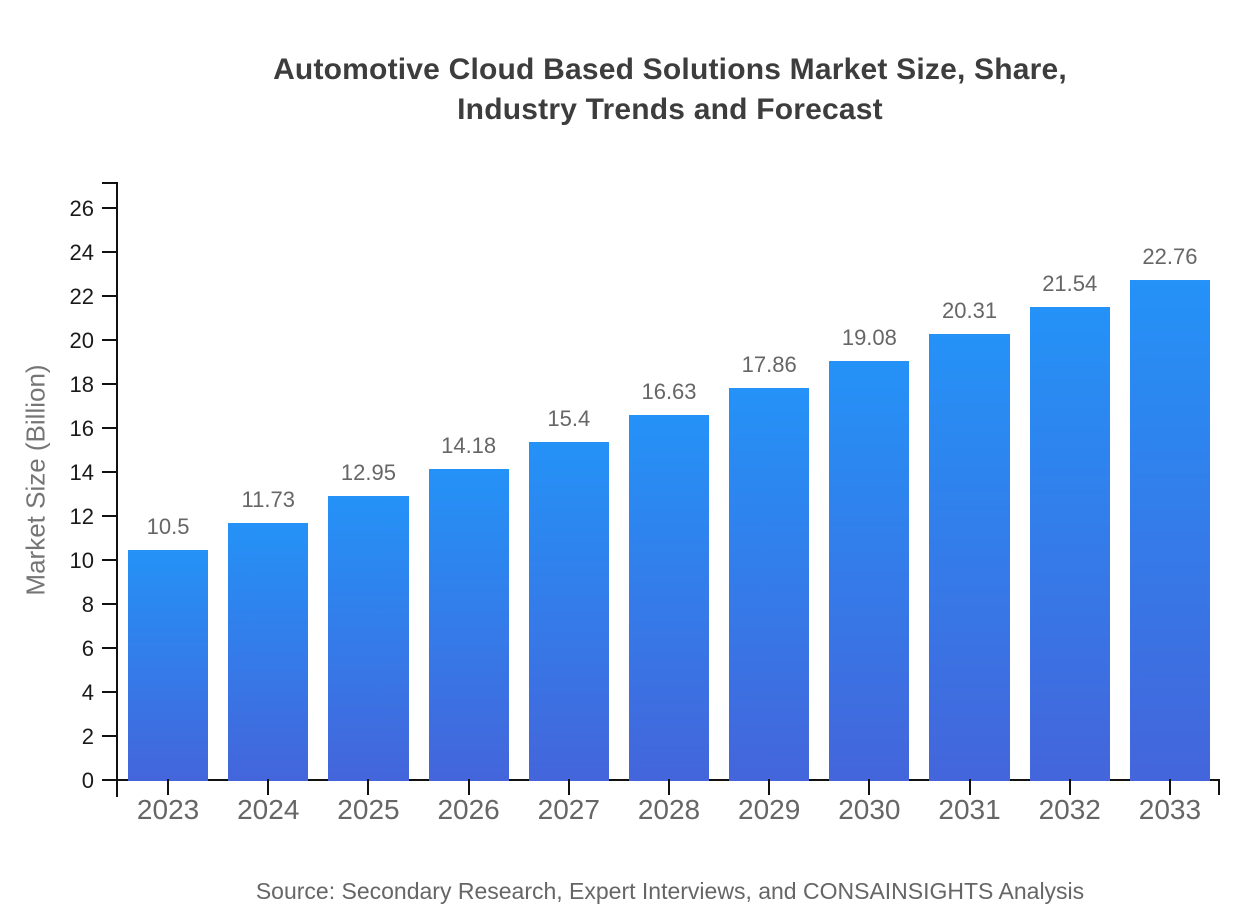 This screenshot has height=920, width=1260. What do you see at coordinates (368, 638) in the screenshot?
I see `bar-2025` at bounding box center [368, 638].